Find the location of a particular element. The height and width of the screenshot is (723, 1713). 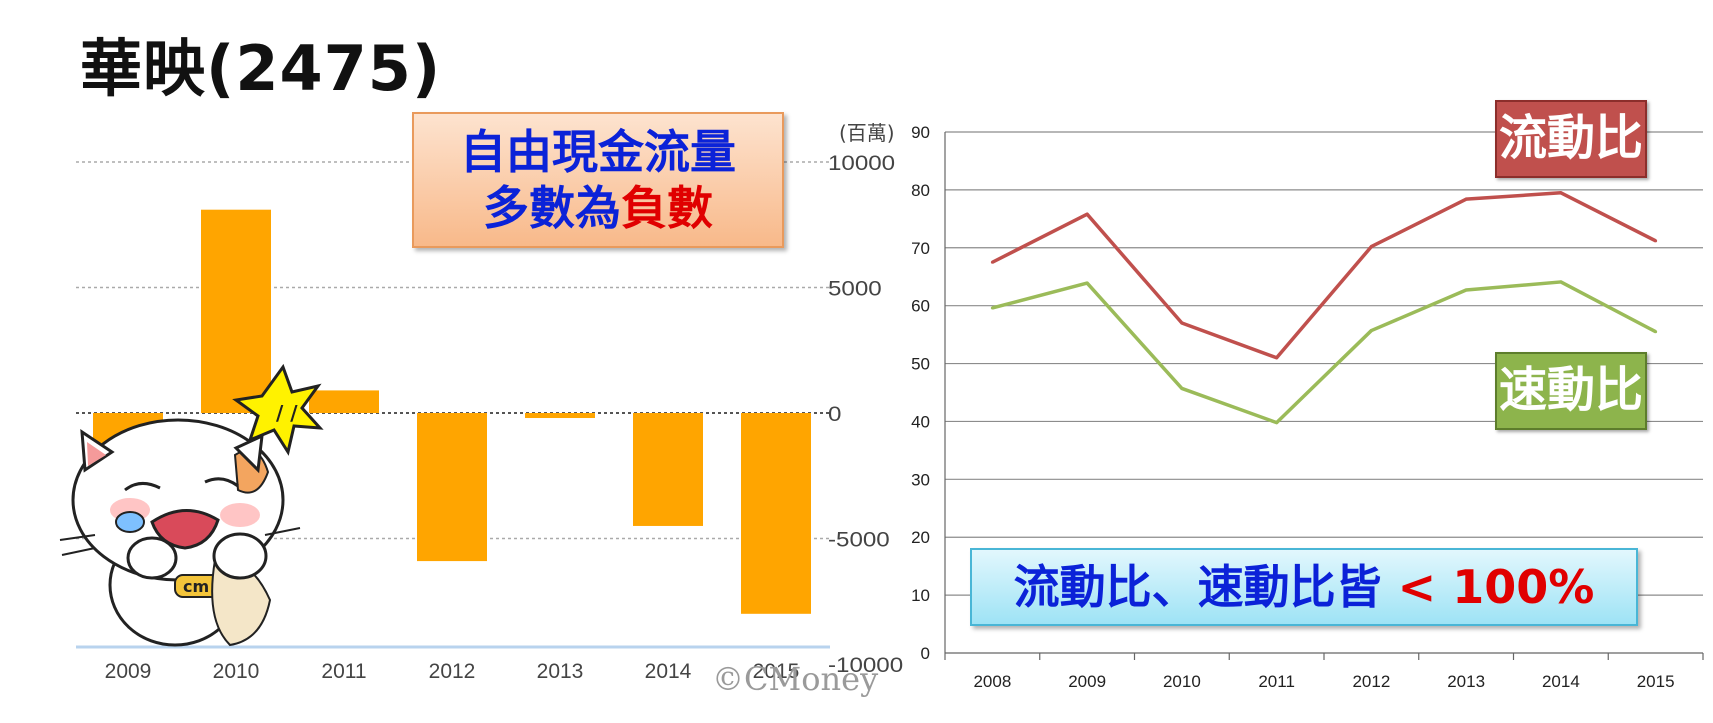

line-y-tick-label: 30 is located at coordinates (920, 479).